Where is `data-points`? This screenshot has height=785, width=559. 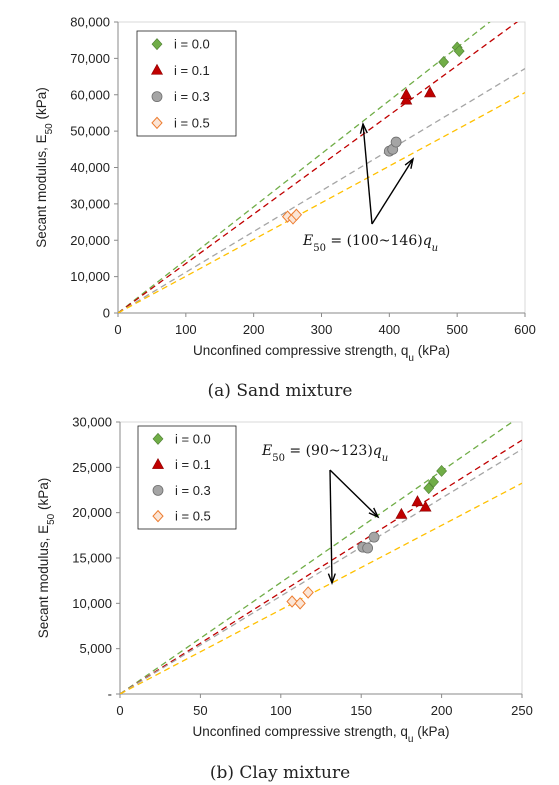
data-points is located at coordinates (367, 537).